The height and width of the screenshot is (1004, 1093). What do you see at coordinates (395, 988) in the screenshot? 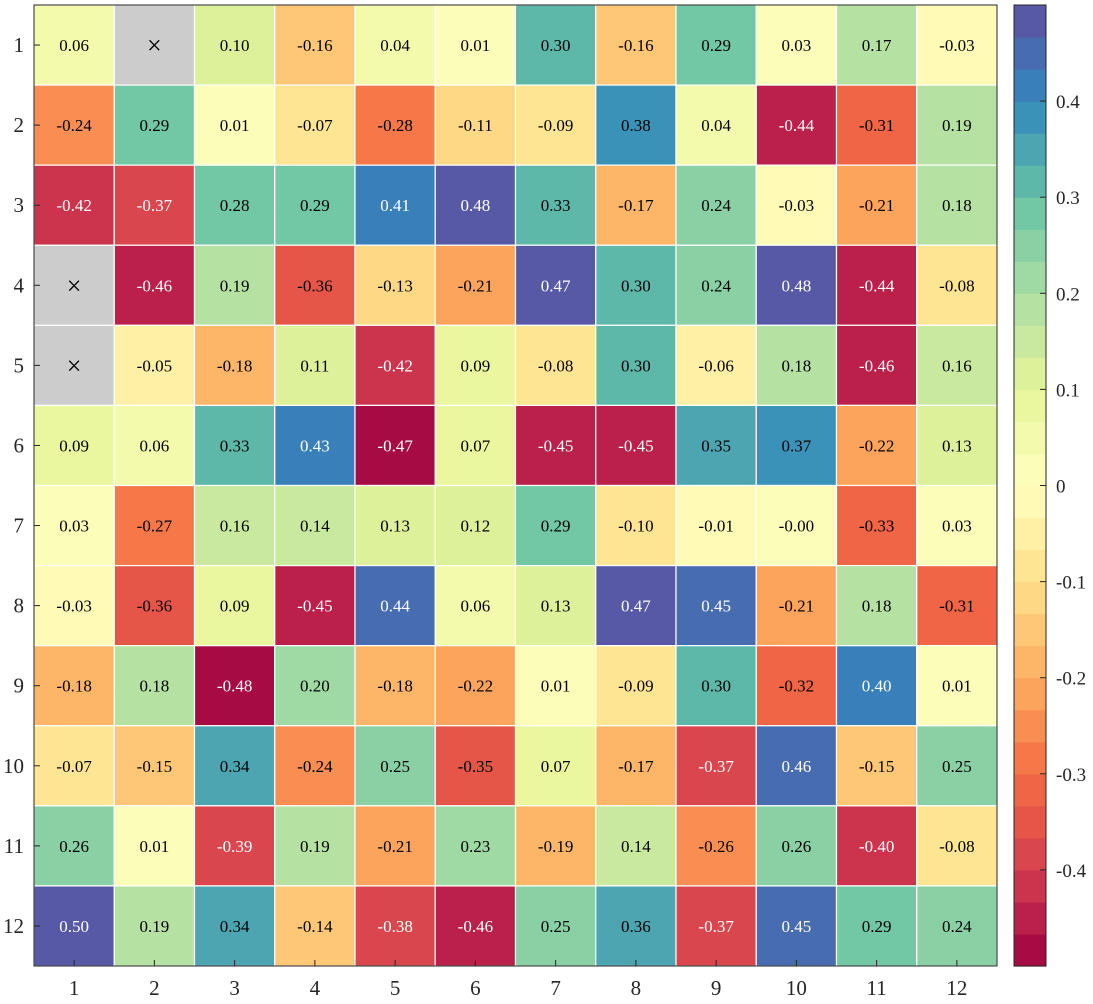
I see `x-tick-label: 5` at bounding box center [395, 988].